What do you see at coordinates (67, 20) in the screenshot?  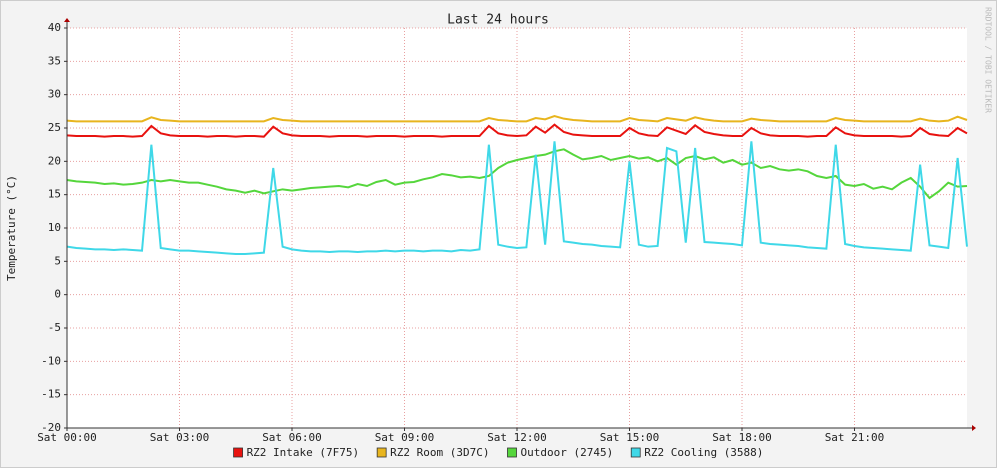 I see `y-axis-arrow` at bounding box center [67, 20].